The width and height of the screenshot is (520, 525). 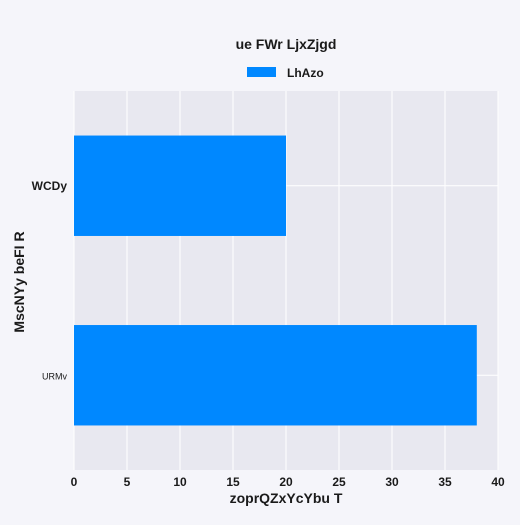 I want to click on legend-label: LhAzo, so click(x=305, y=73).